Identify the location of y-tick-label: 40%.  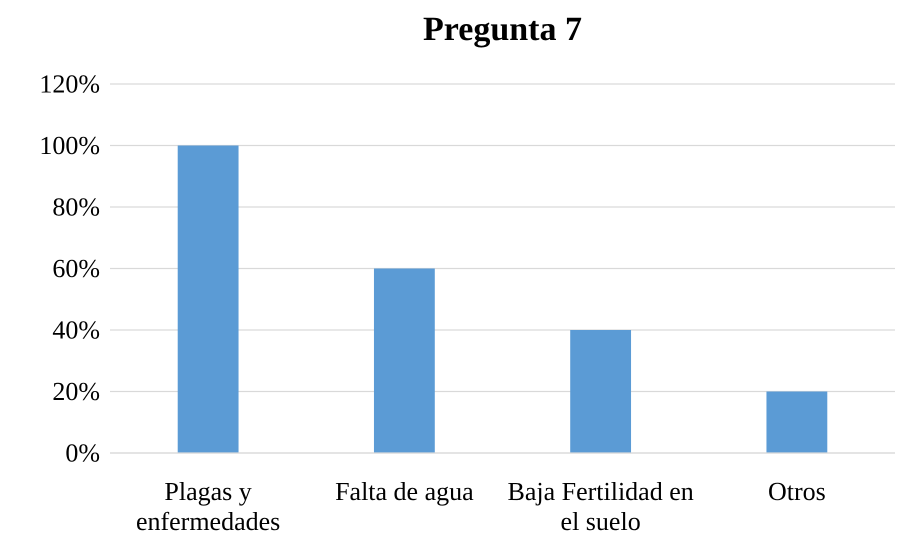
(76, 329).